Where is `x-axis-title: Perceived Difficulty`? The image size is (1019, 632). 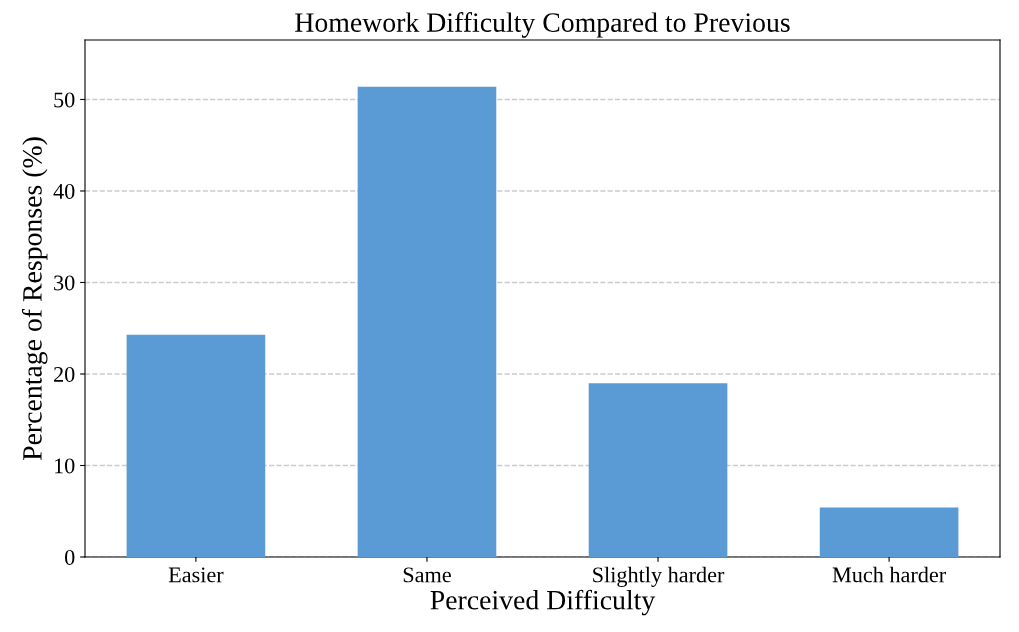
x-axis-title: Perceived Difficulty is located at coordinates (543, 602).